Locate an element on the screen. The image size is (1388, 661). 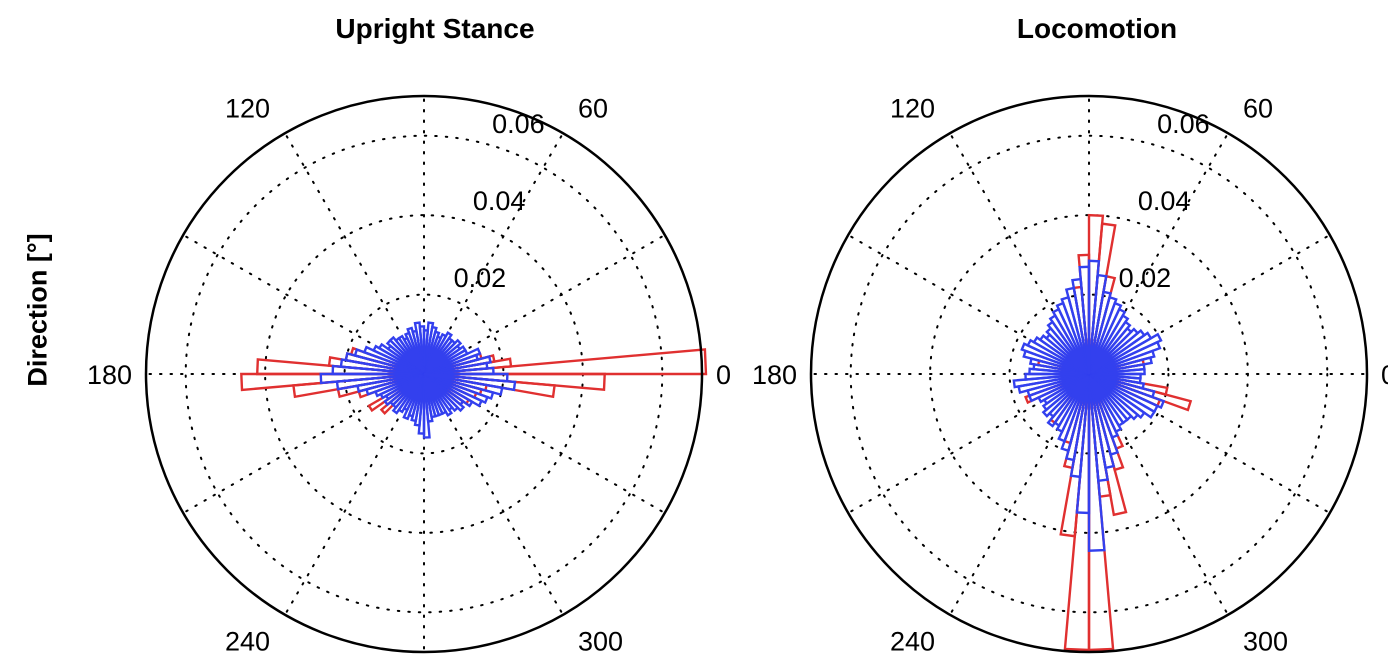
chart-title: Locomotion is located at coordinates (1097, 28).